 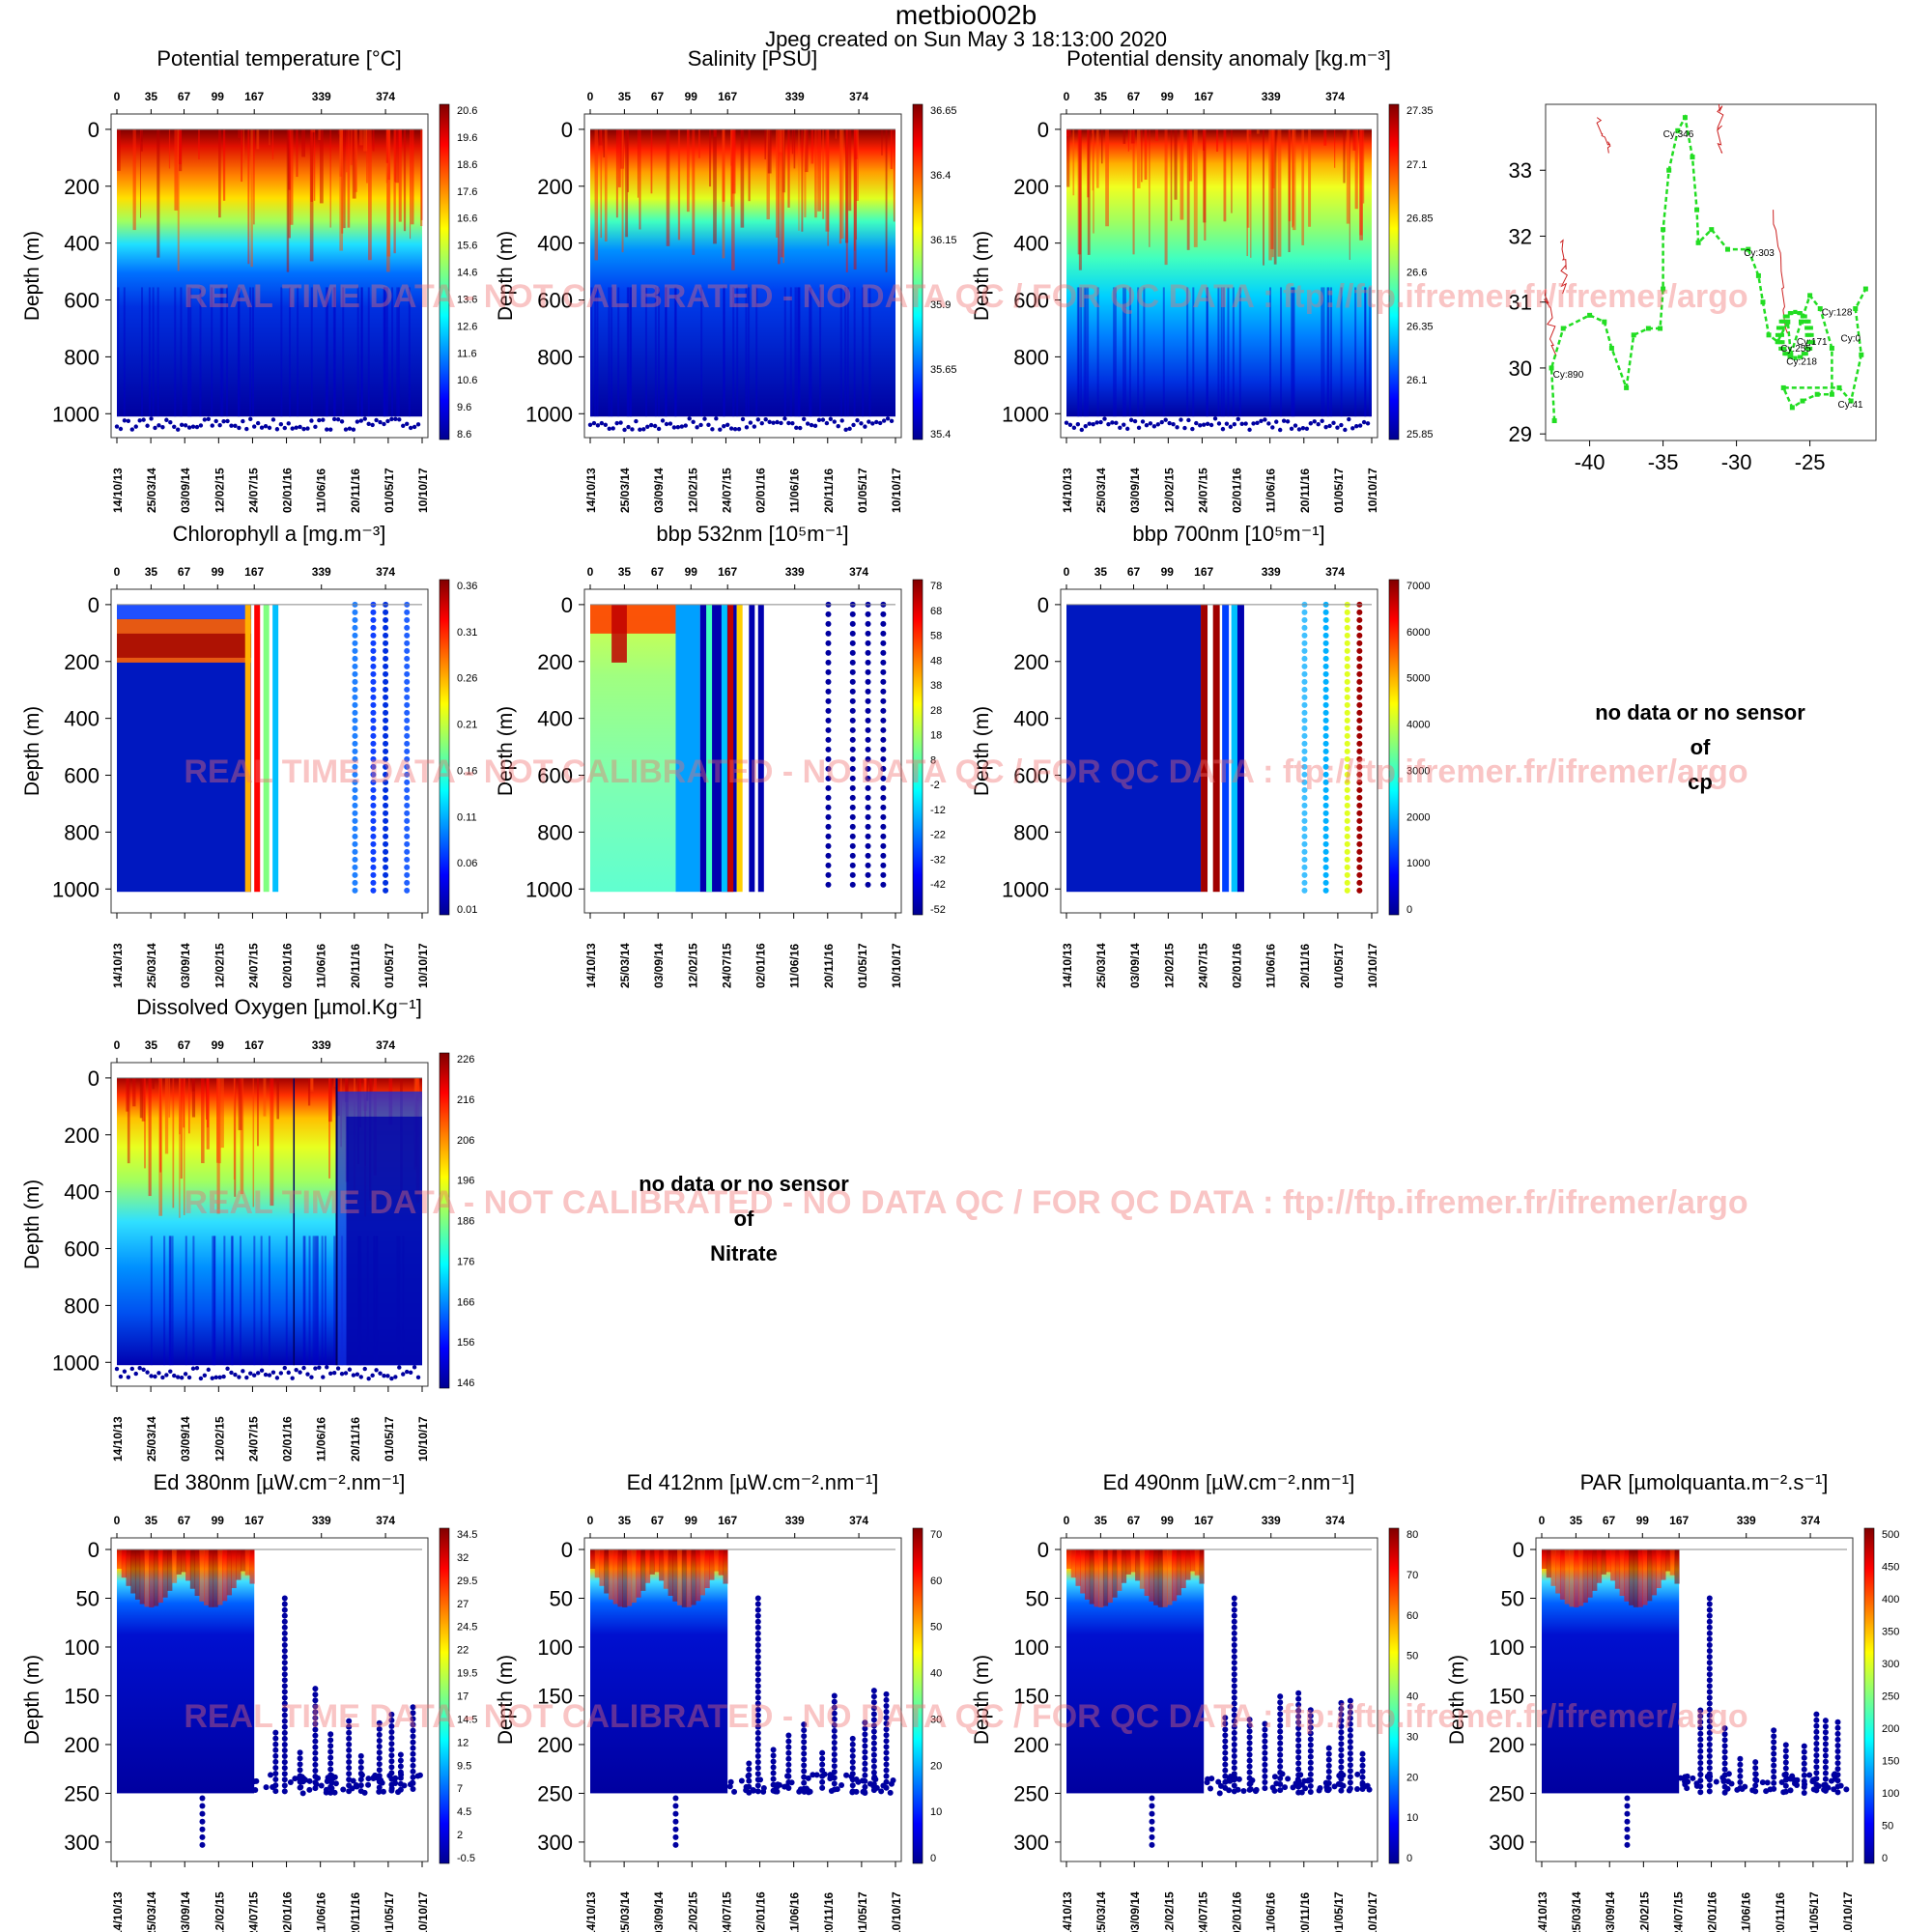 What do you see at coordinates (118, 1911) in the screenshot?
I see `x-tick-label: 14/10/13` at bounding box center [118, 1911].